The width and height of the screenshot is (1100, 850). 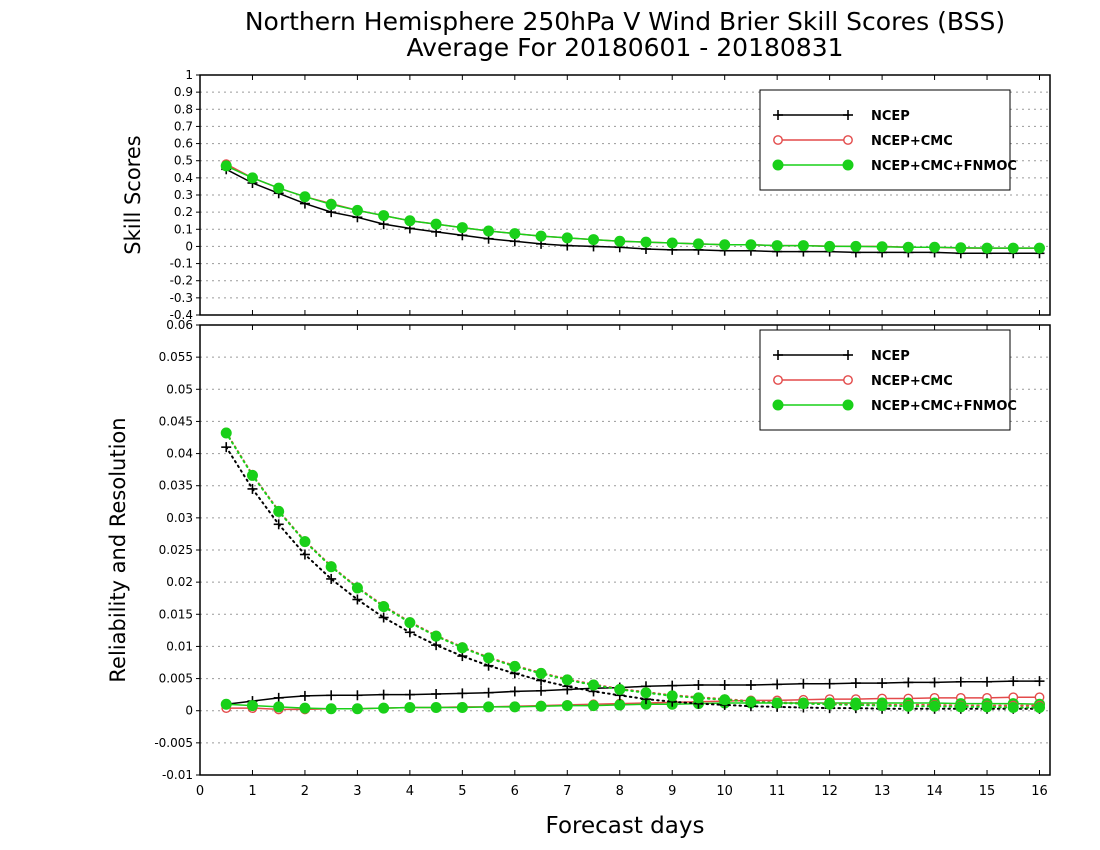 What do you see at coordinates (625, 826) in the screenshot?
I see `x-axis-label: Forecast days` at bounding box center [625, 826].